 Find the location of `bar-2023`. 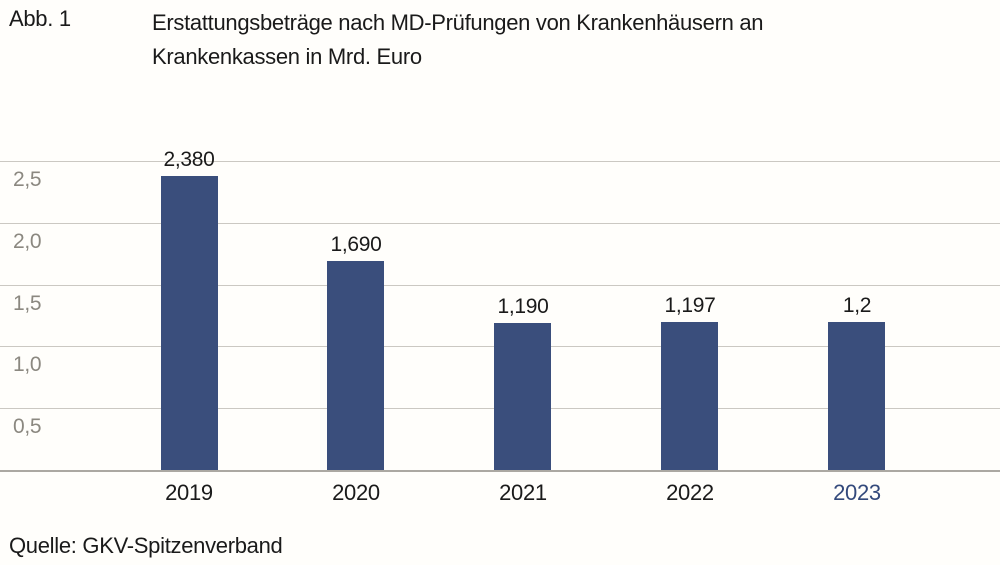

bar-2023 is located at coordinates (856, 396).